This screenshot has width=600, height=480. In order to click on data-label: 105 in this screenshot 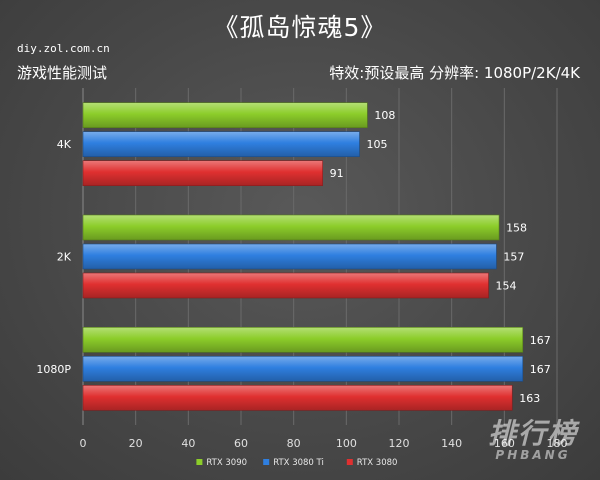, I will do `click(377, 144)`.